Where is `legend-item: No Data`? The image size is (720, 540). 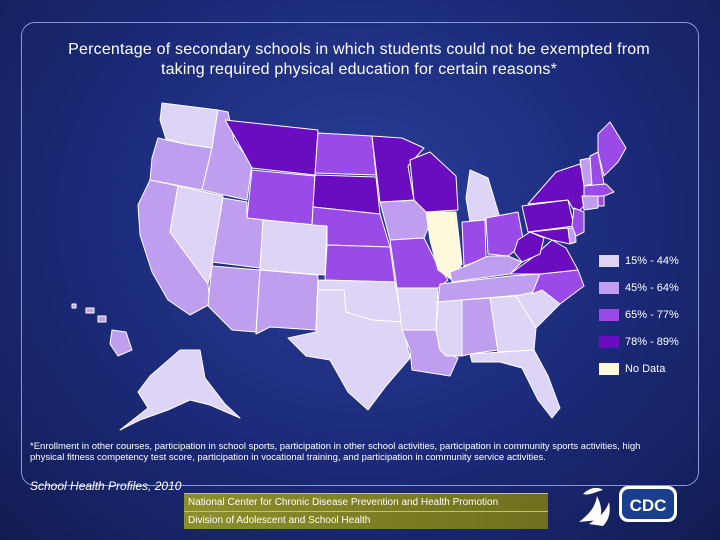
legend-item: No Data is located at coordinates (638, 369).